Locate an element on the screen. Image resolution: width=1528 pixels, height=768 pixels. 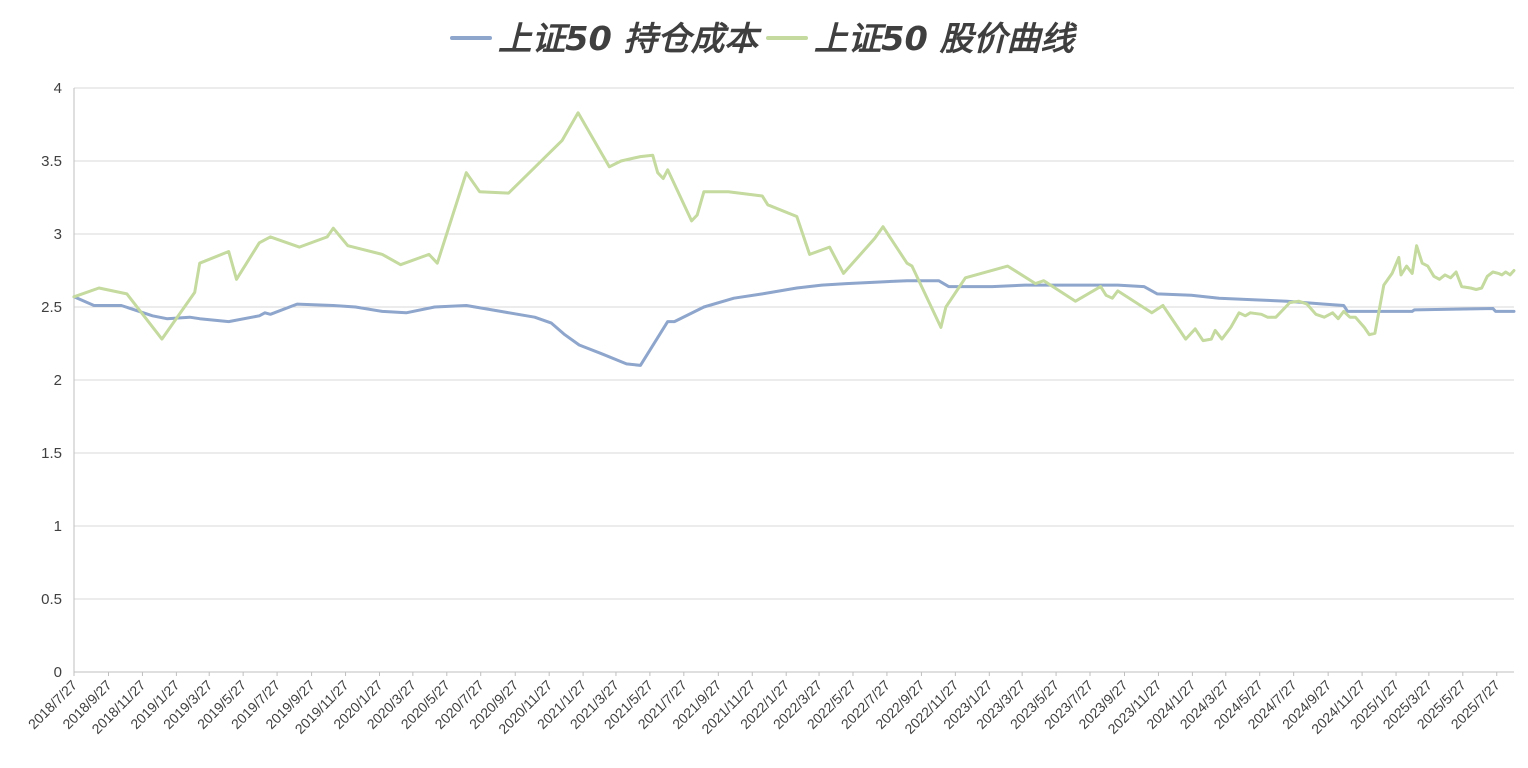
y-tick-label: 1 is located at coordinates (58, 526).